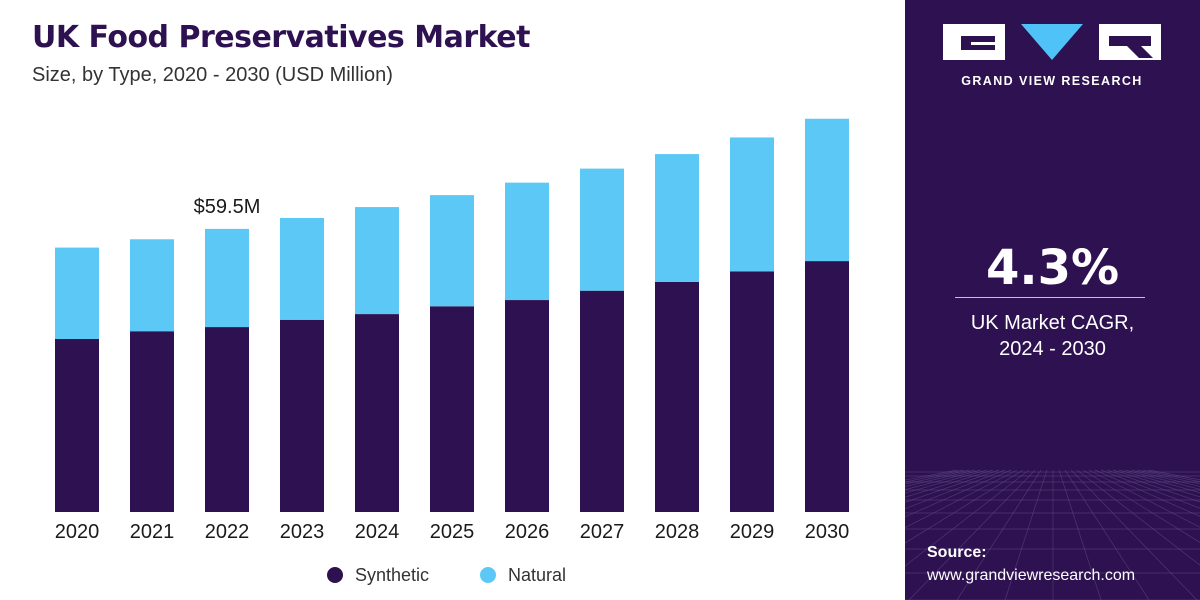 The height and width of the screenshot is (600, 1200). I want to click on x-tick-label: 2026, so click(527, 532).